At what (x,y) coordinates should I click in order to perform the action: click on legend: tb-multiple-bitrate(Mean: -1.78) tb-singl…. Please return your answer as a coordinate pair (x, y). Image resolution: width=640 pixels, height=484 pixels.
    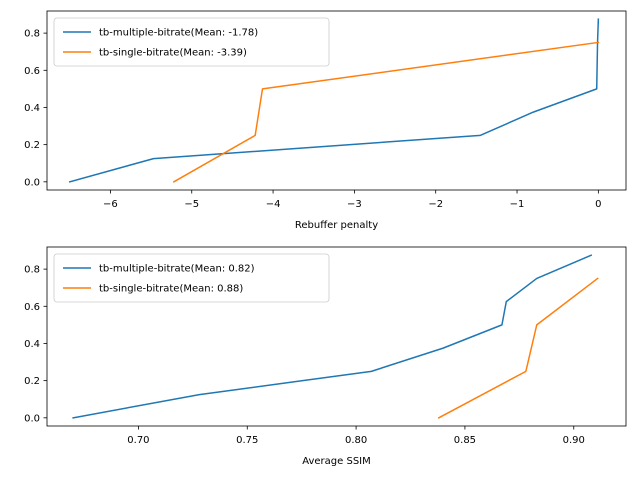
    Looking at the image, I should click on (191, 42).